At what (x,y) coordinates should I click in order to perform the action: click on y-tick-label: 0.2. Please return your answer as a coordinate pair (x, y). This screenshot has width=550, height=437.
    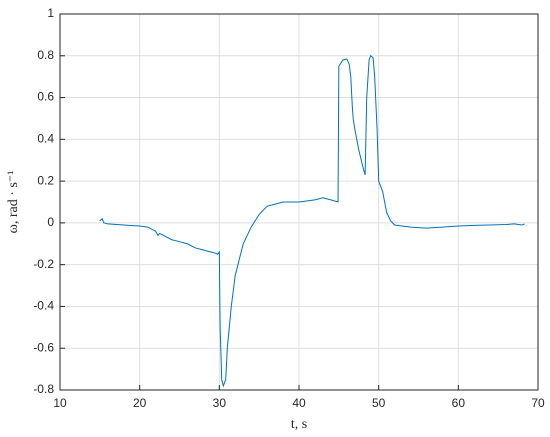
    Looking at the image, I should click on (45, 180).